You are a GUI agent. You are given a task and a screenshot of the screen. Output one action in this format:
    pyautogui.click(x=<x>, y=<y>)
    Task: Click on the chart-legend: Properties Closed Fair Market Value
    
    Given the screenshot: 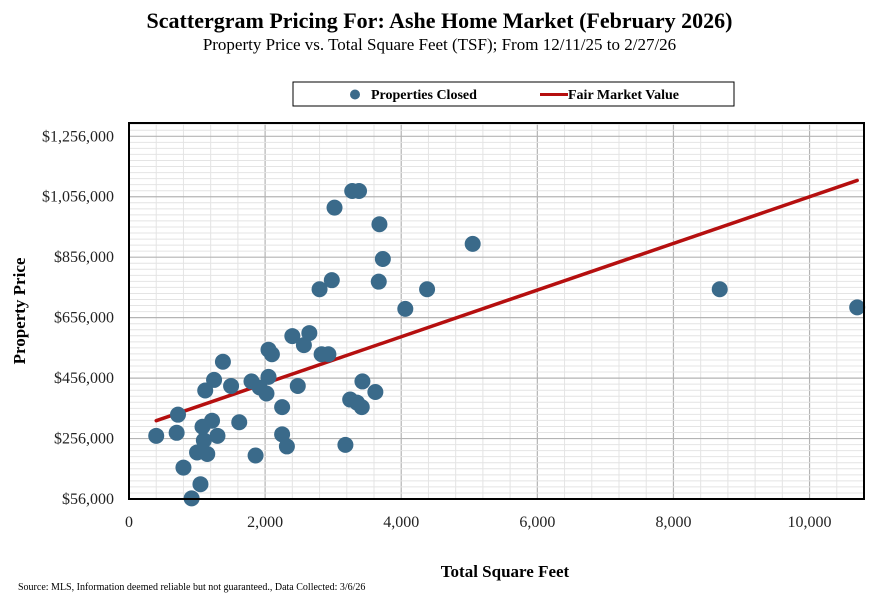 What is the action you would take?
    pyautogui.click(x=513, y=94)
    